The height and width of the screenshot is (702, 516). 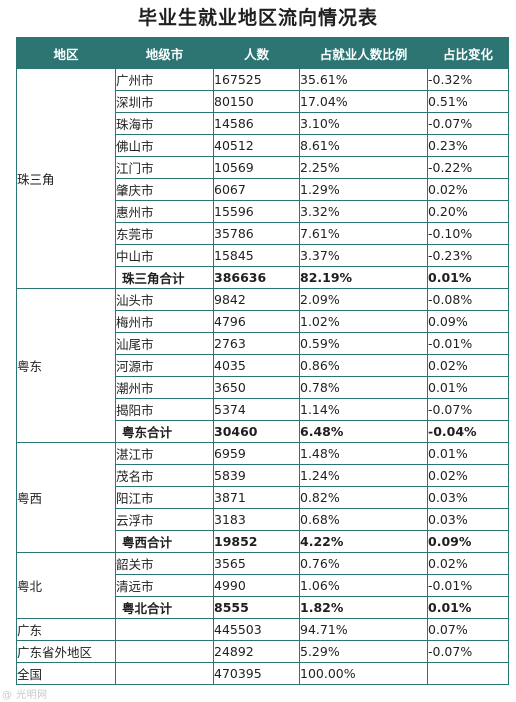 What do you see at coordinates (256, 277) in the screenshot?
I see `subtotal-count: 386636` at bounding box center [256, 277].